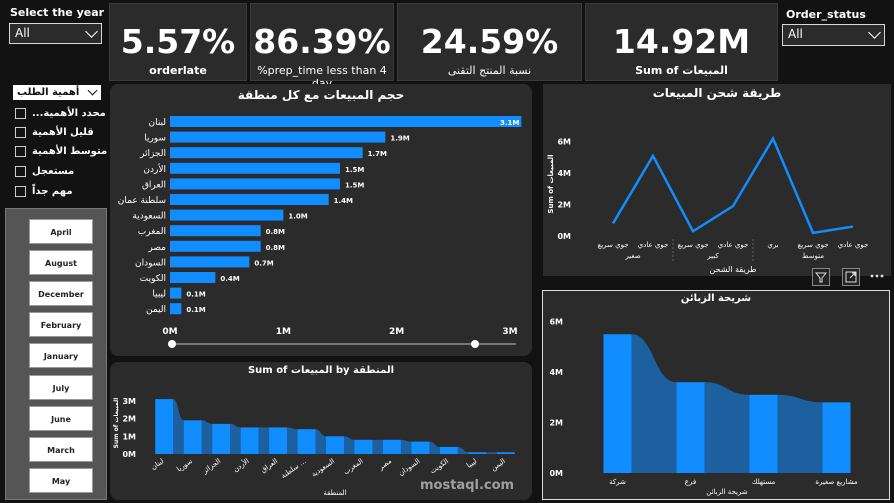  I want to click on more-options-icon, so click(877, 277).